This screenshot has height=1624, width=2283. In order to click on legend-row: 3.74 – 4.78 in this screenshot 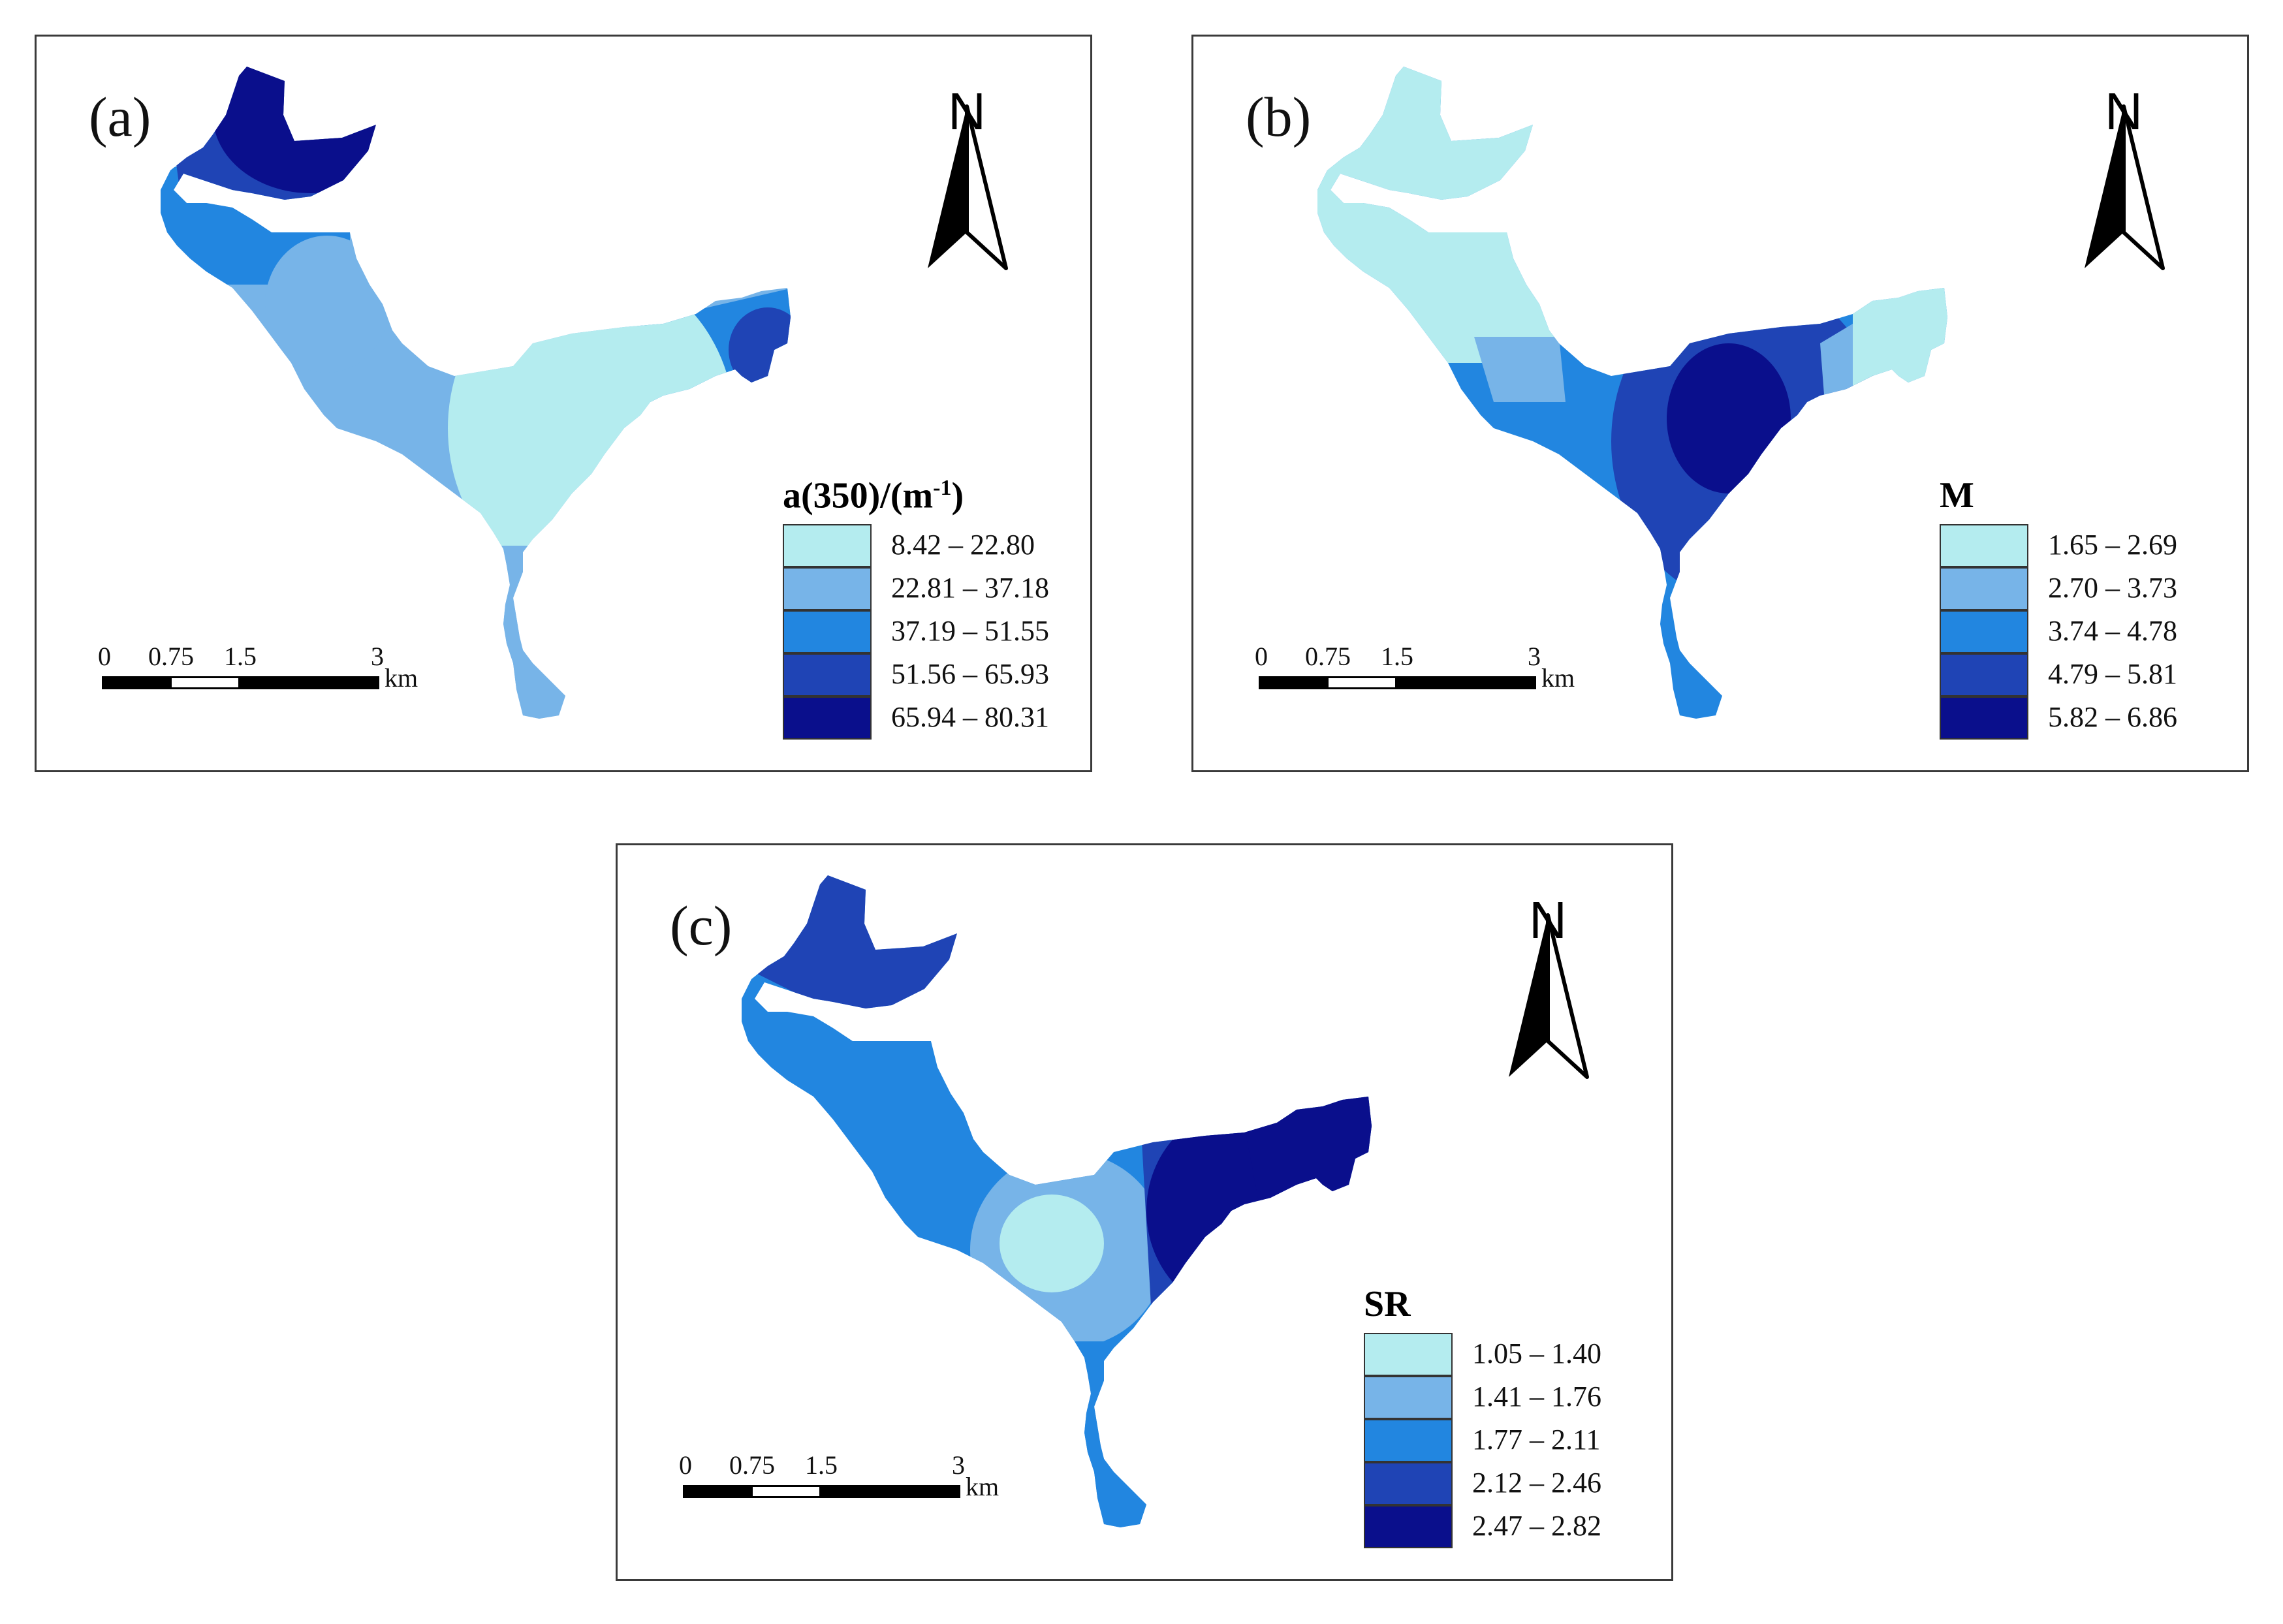, I will do `click(2058, 631)`.